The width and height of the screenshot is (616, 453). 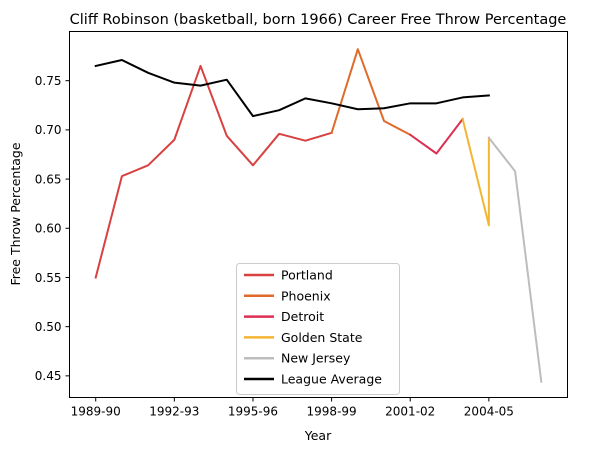 I want to click on legend-label-golden-state: Golden State, so click(x=322, y=337).